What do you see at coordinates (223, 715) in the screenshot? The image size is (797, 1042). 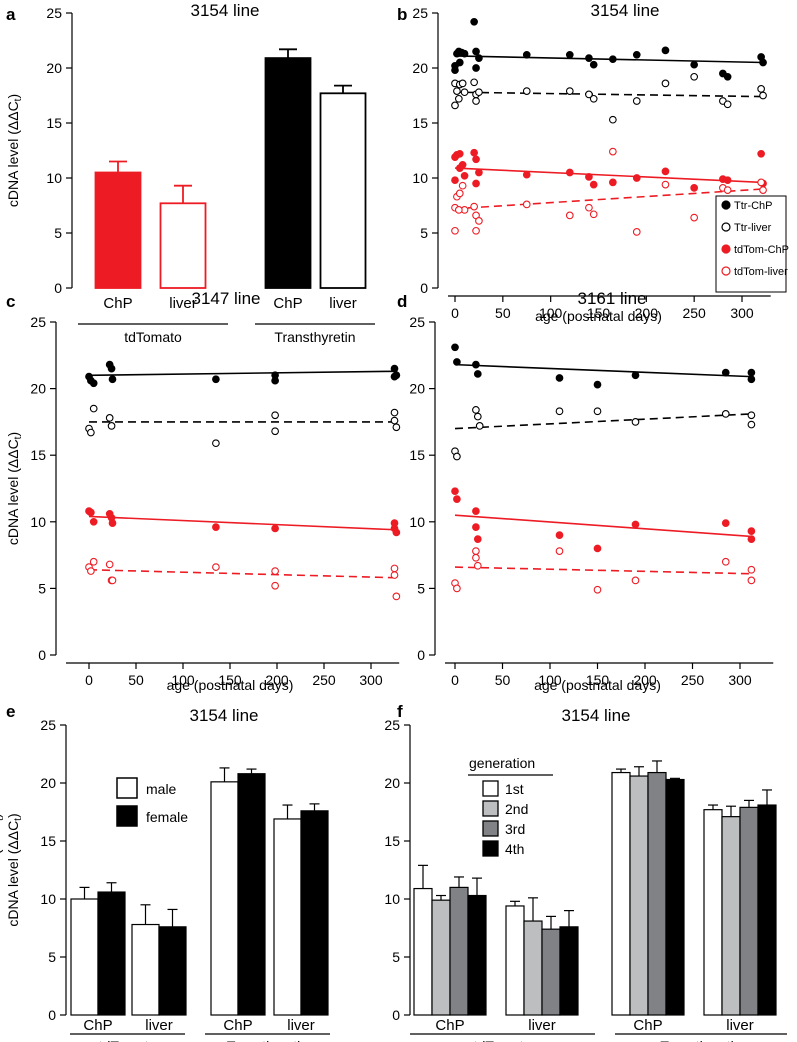 I see `chart-title: 3154 line` at bounding box center [223, 715].